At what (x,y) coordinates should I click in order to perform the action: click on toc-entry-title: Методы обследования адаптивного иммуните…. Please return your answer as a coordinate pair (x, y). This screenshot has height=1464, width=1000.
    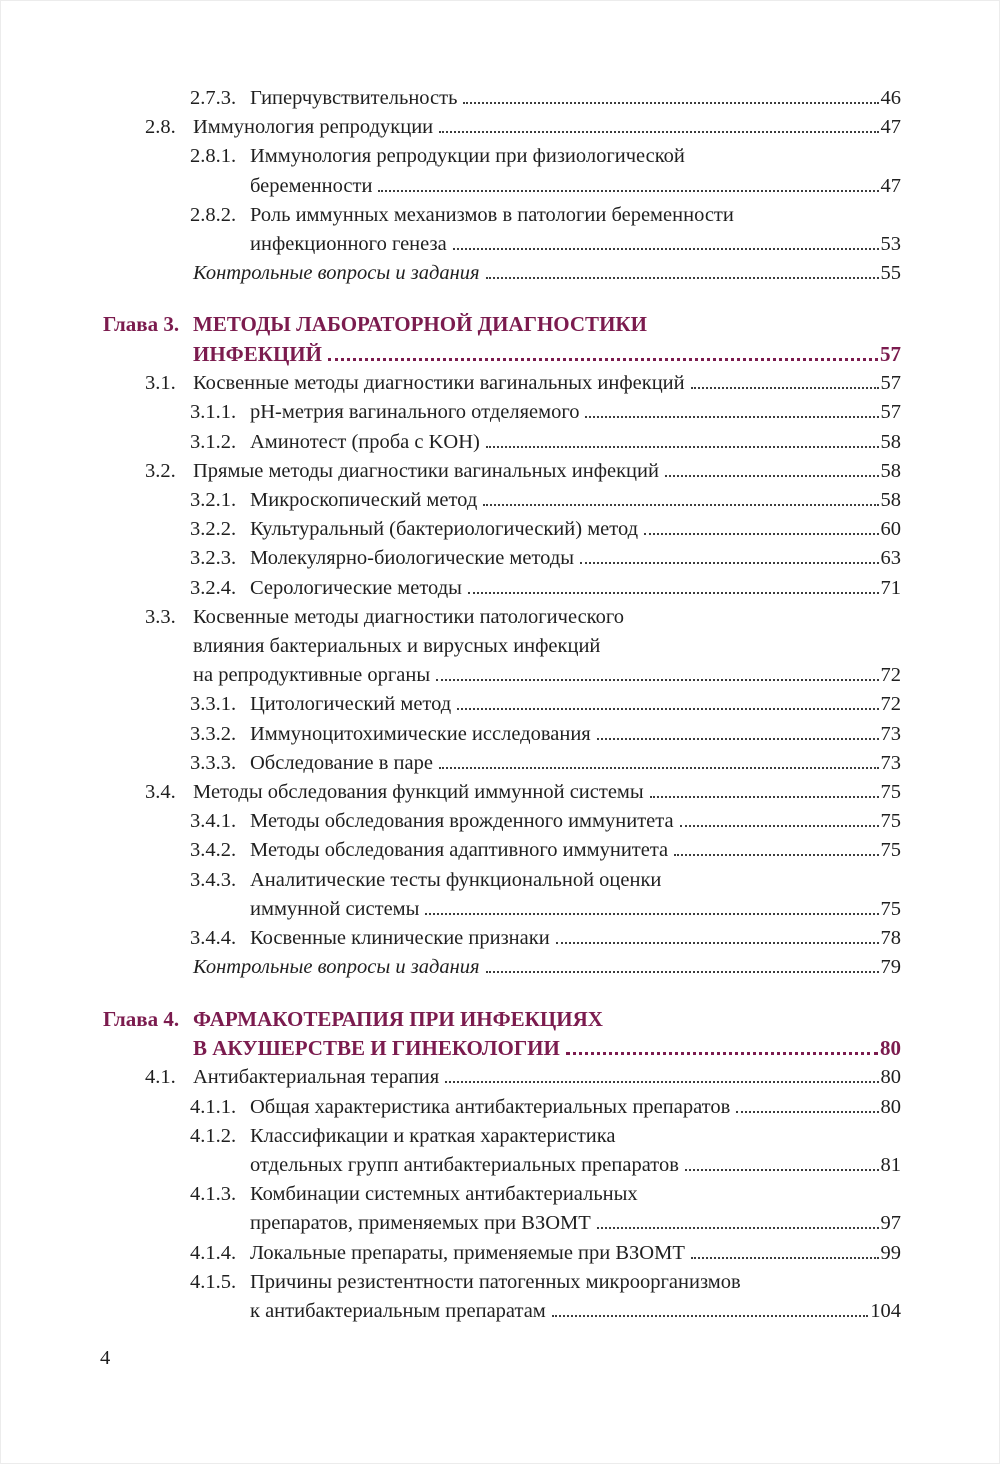
    Looking at the image, I should click on (459, 850).